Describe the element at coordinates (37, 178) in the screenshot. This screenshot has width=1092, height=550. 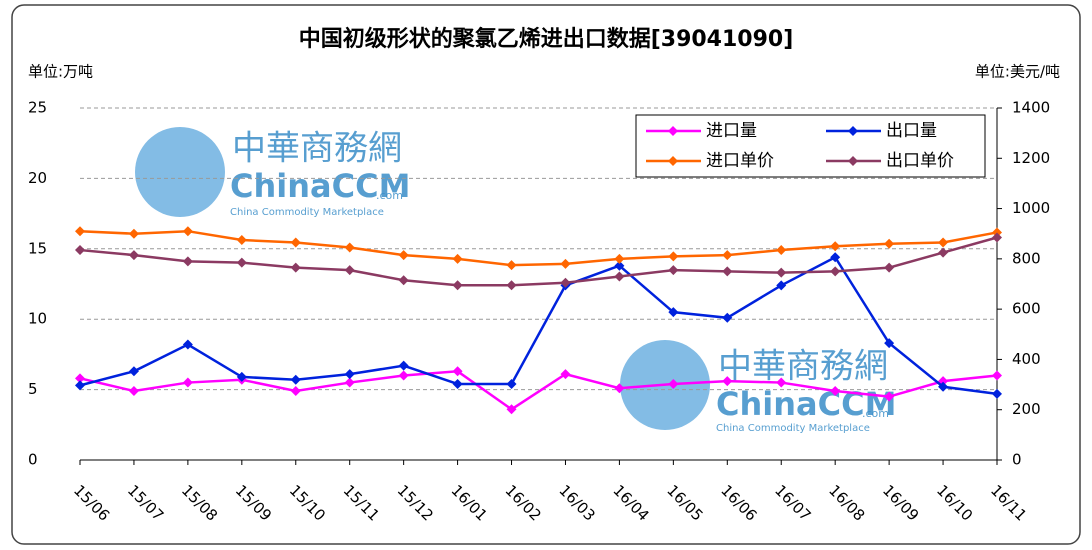
I see `y-tick-label: 20` at that location.